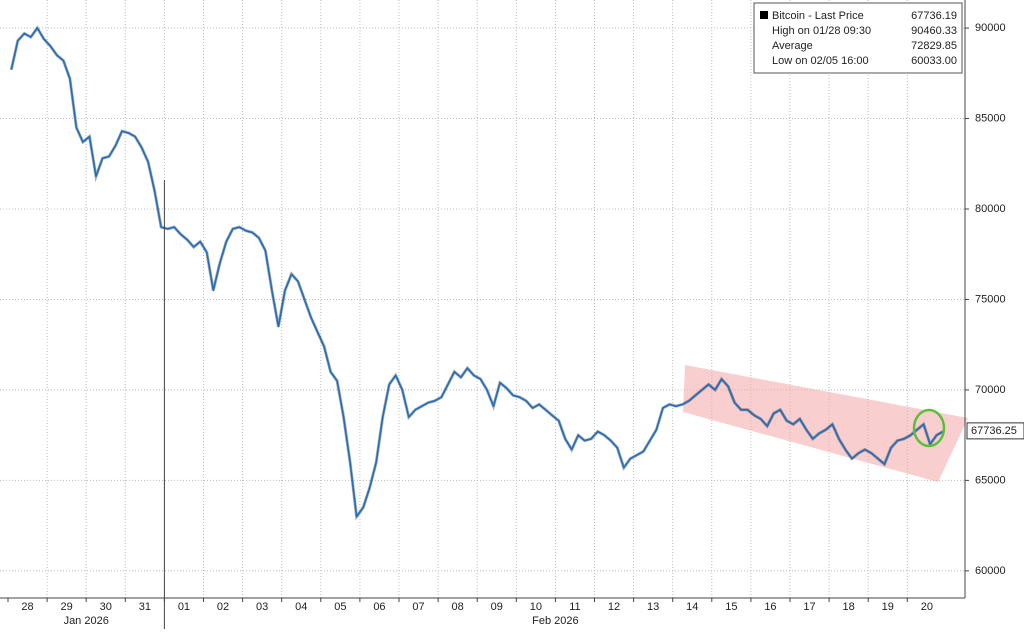 This screenshot has width=1024, height=634. What do you see at coordinates (888, 607) in the screenshot?
I see `x-tick-label: 19` at bounding box center [888, 607].